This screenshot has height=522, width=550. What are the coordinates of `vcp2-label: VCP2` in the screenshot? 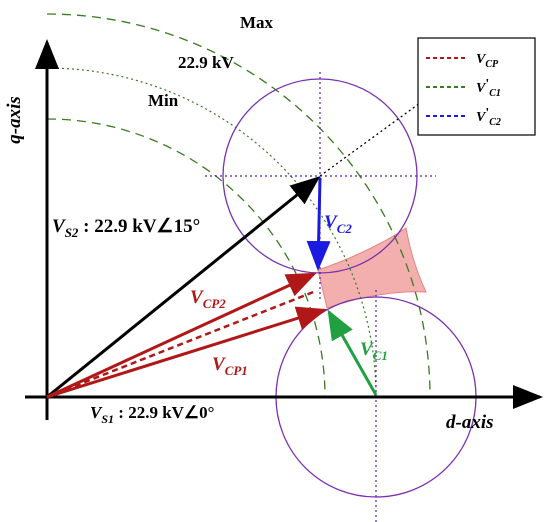 It's located at (208, 299).